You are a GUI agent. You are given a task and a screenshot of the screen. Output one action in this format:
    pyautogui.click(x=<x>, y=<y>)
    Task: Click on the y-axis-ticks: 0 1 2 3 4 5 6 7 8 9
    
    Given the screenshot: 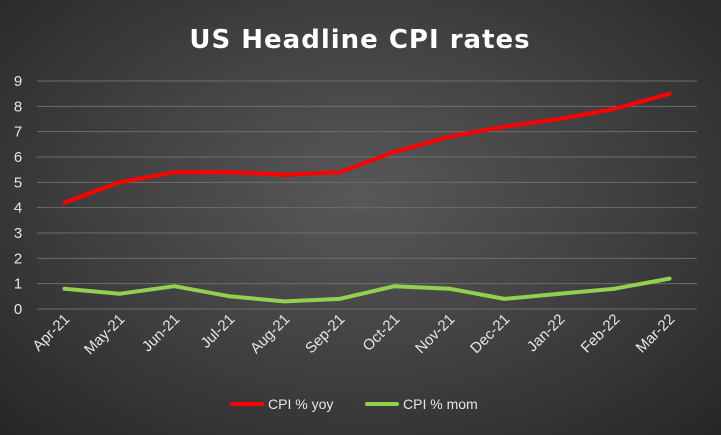 What is the action you would take?
    pyautogui.click(x=18, y=195)
    